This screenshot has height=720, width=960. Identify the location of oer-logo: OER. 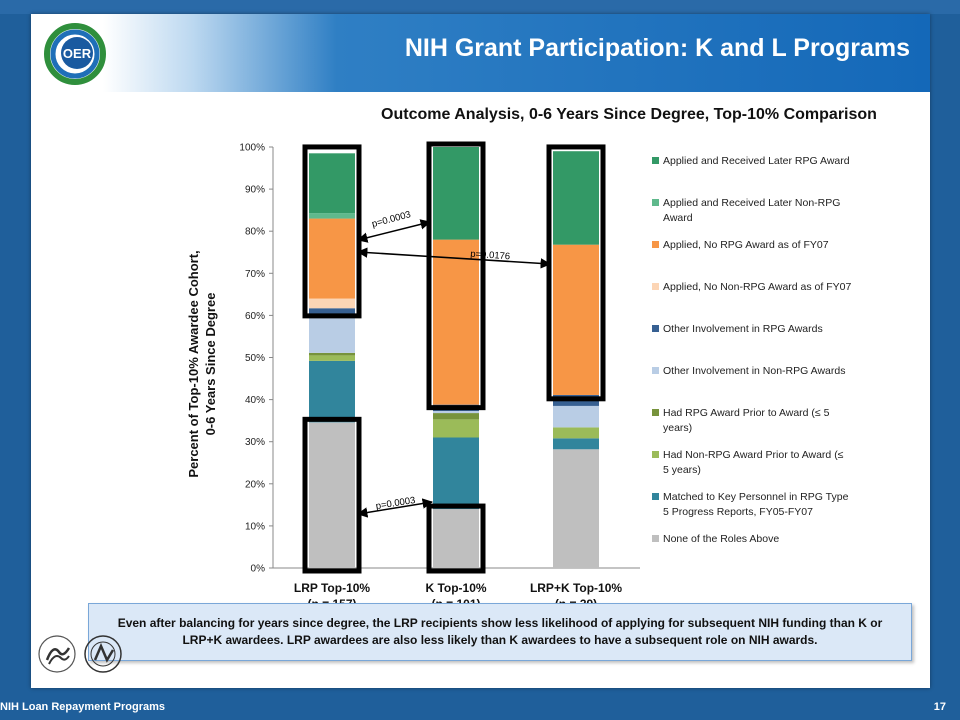
(75, 54).